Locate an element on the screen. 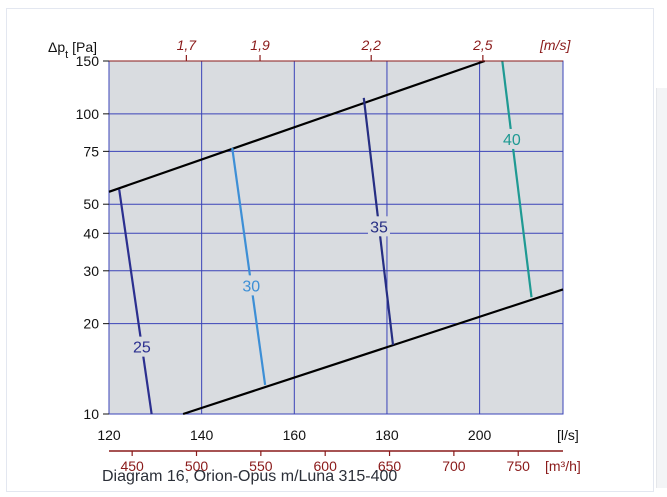 The height and width of the screenshot is (497, 667). chart-caption: Diagram 16, Orion-Opus m/Luna 315-400 is located at coordinates (250, 476).